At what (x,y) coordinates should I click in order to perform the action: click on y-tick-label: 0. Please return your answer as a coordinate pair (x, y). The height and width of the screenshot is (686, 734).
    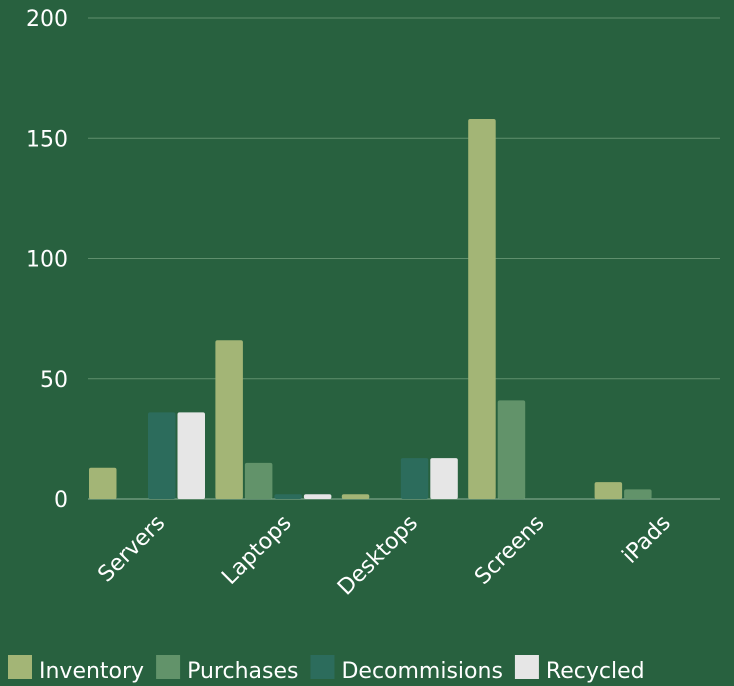
    Looking at the image, I should click on (61, 500).